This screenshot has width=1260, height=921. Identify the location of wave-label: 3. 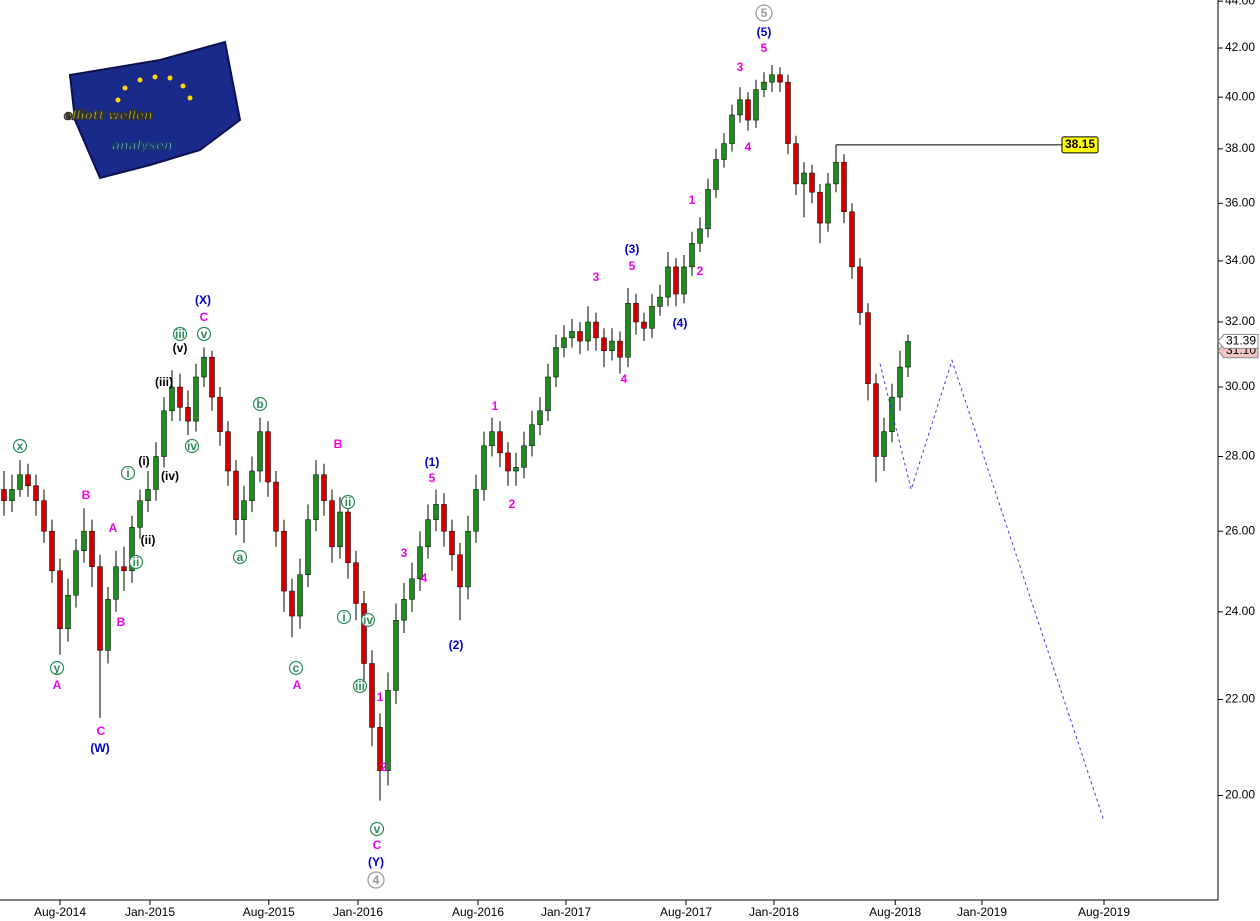
(740, 67).